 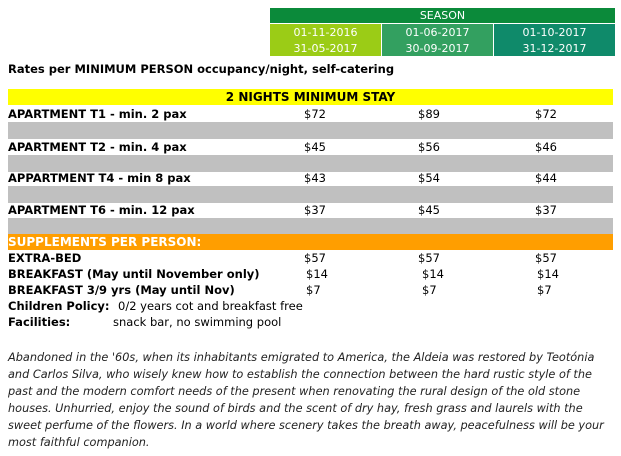 I want to click on price-season-1: $72, so click(x=315, y=114).